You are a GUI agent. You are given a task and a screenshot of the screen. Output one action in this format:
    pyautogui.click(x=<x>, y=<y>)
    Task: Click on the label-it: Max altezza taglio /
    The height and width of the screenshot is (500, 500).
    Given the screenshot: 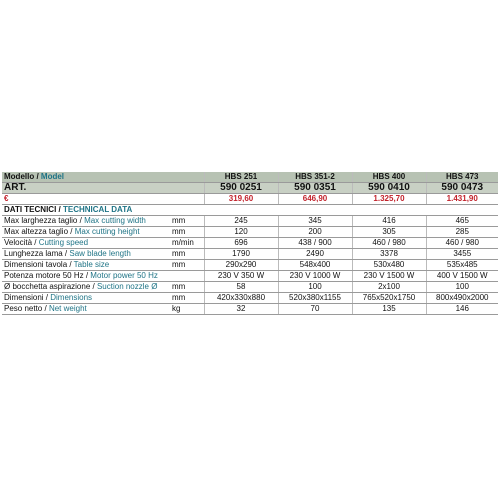 What is the action you would take?
    pyautogui.click(x=38, y=231)
    